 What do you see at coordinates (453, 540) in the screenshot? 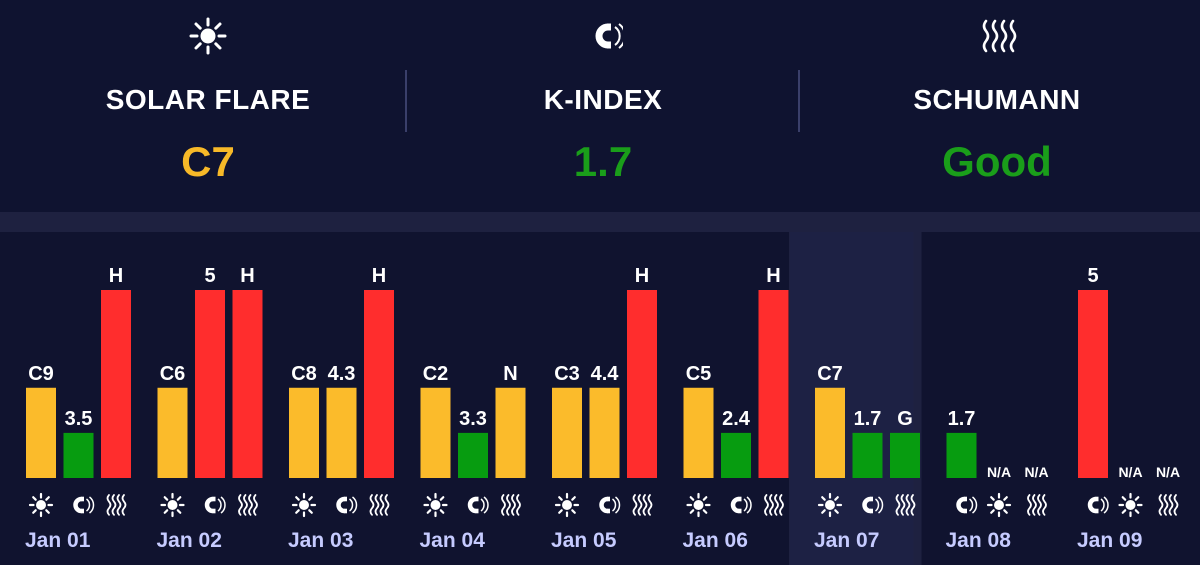
I see `date-label: Jan 04` at bounding box center [453, 540].